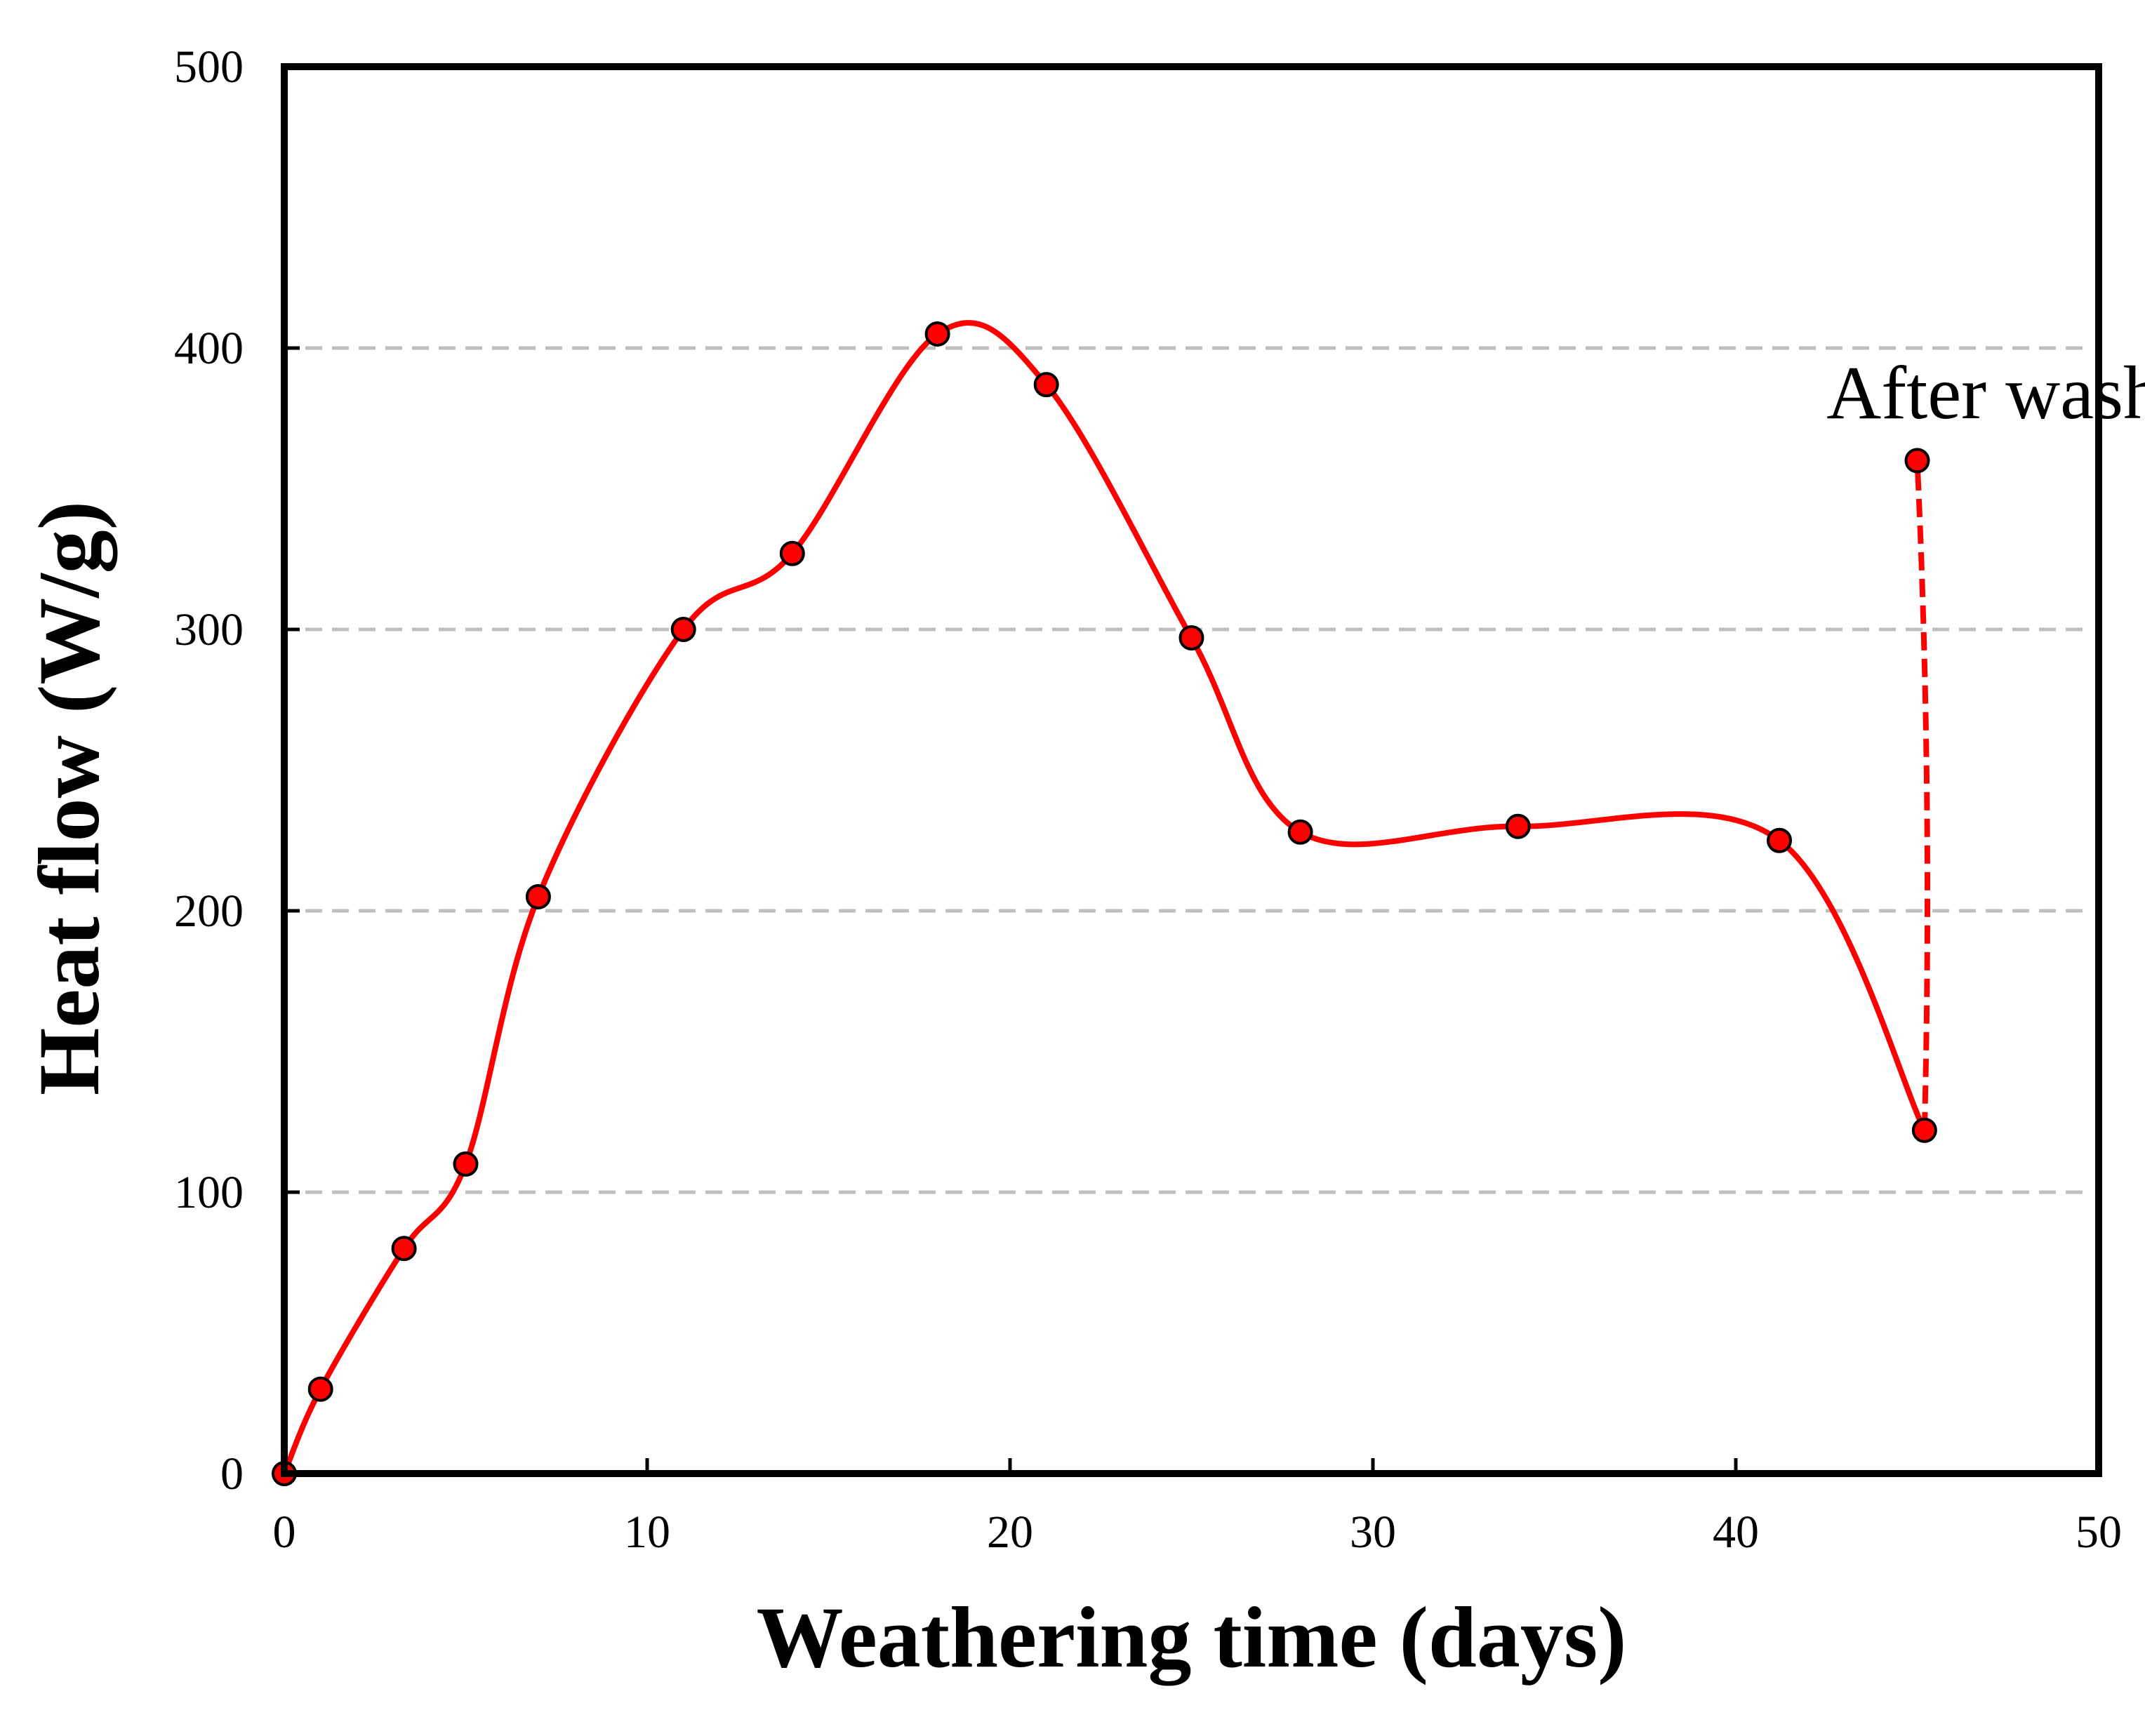 The image size is (2145, 1736). What do you see at coordinates (209, 1192) in the screenshot?
I see `y-tick-label-100: 100` at bounding box center [209, 1192].